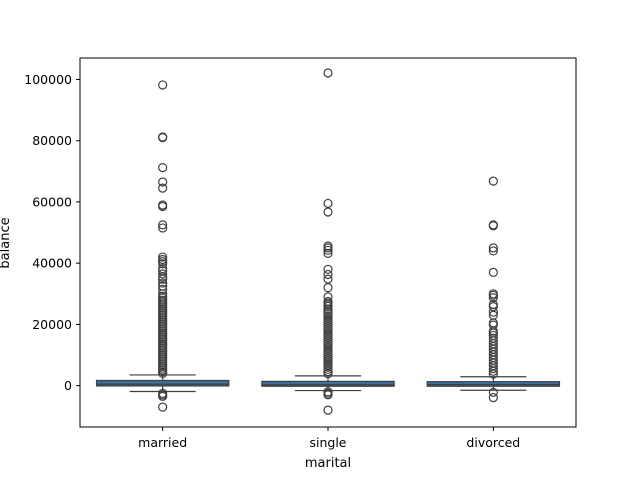 This screenshot has height=484, width=640. I want to click on y-tick-label: 40000, so click(52, 263).